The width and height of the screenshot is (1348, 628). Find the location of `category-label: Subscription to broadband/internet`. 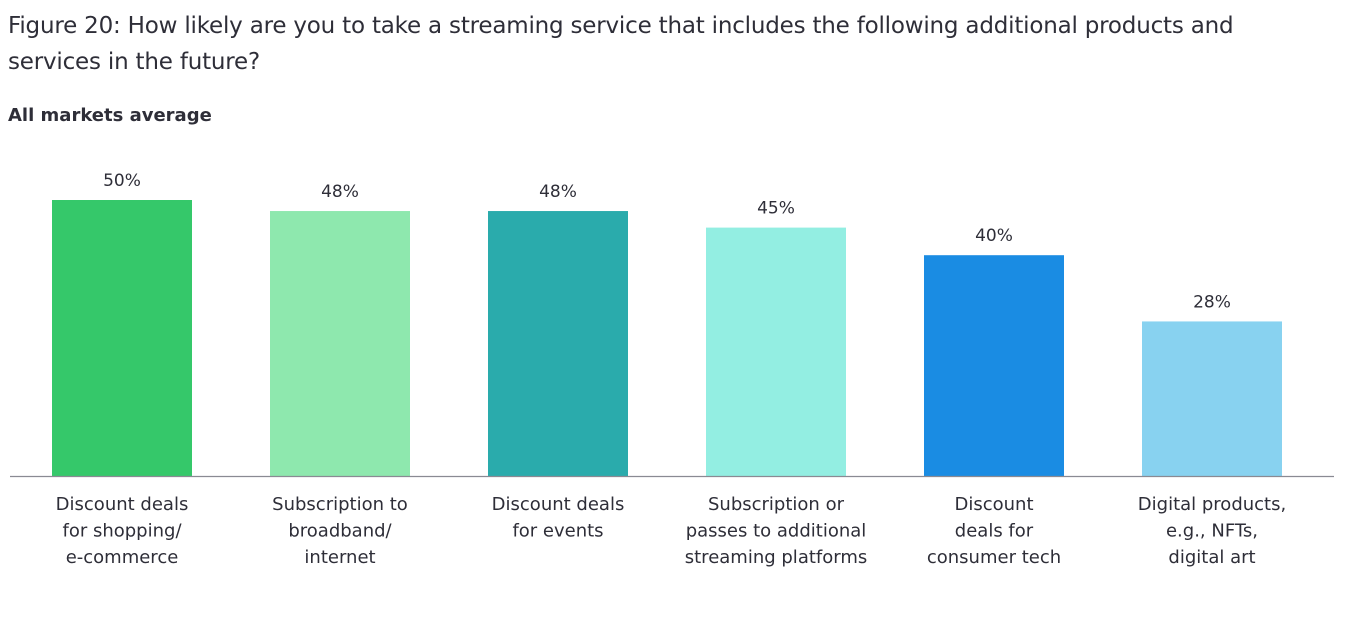

category-label: Subscription to broadband/internet is located at coordinates (340, 531).